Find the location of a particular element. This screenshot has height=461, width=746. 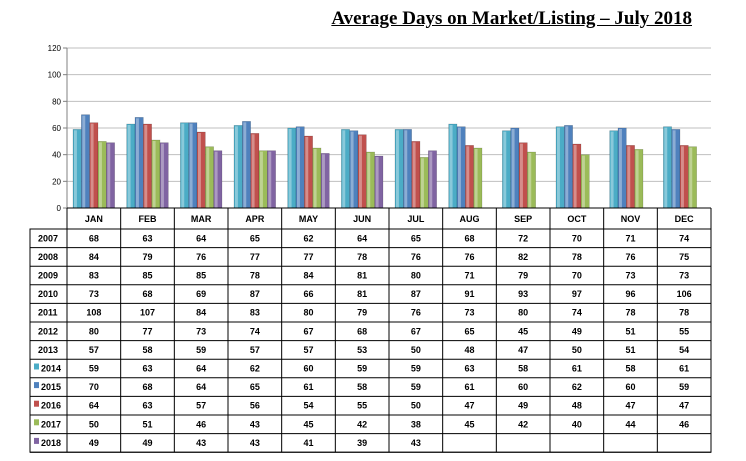

cell-2018-jul: 43 is located at coordinates (416, 443).